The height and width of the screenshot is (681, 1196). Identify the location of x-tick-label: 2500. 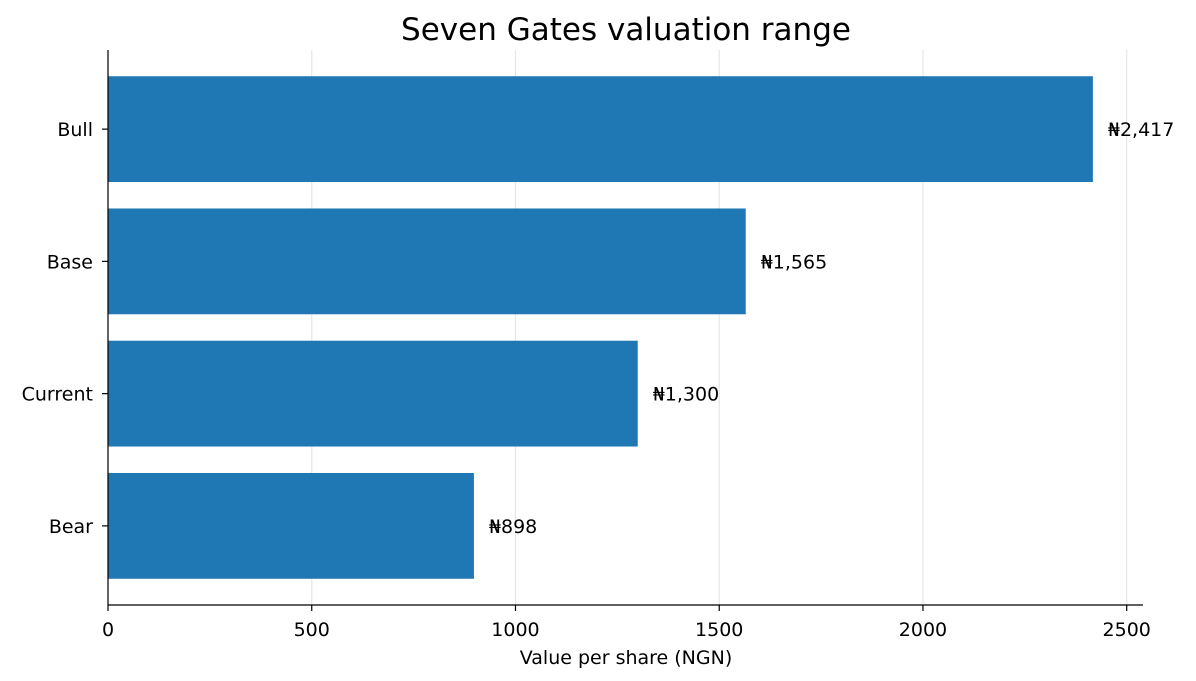
(1127, 630).